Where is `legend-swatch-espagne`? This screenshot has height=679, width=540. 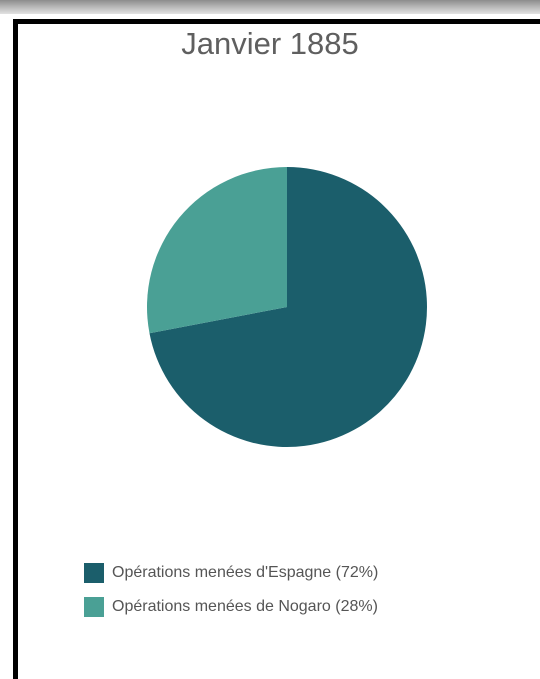
legend-swatch-espagne is located at coordinates (94, 573).